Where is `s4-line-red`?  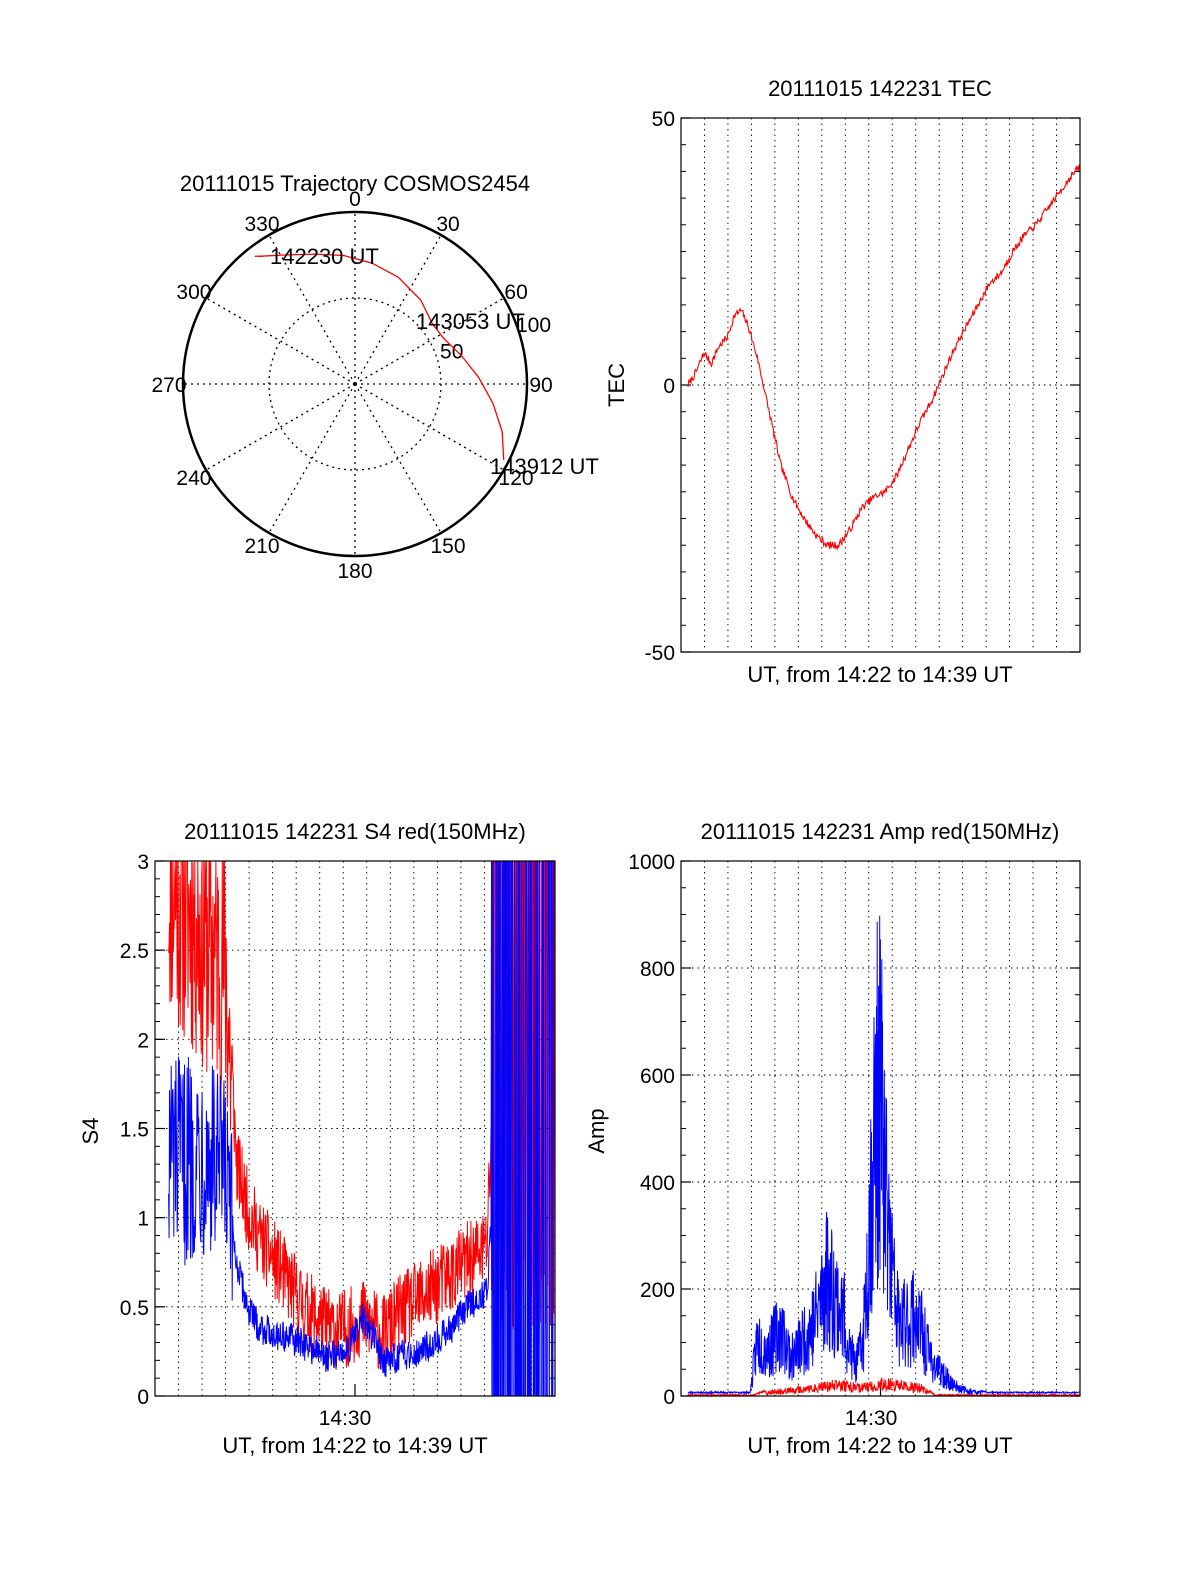 s4-line-red is located at coordinates (362, 1115).